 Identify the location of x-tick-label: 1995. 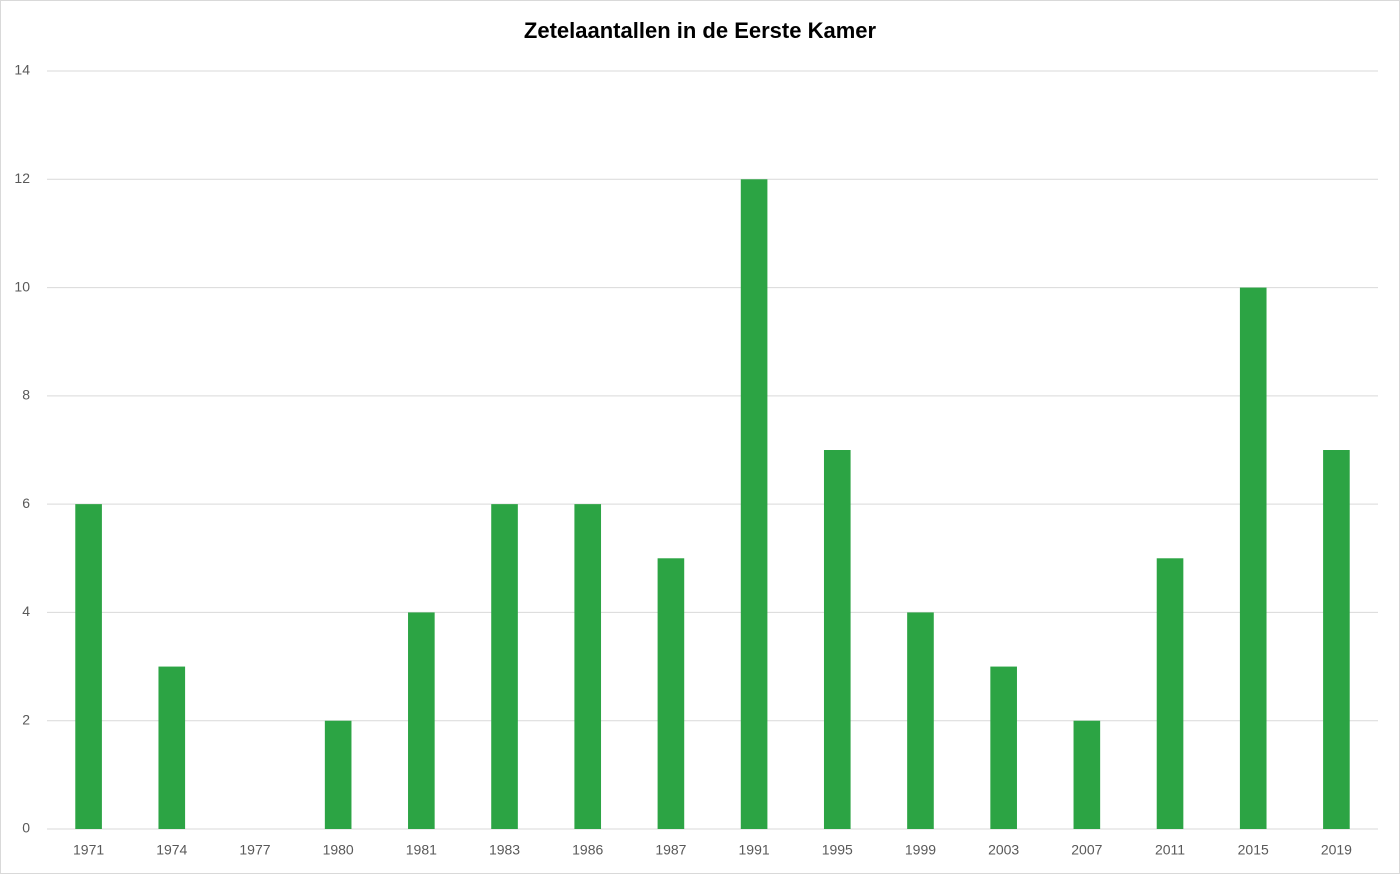
(837, 850).